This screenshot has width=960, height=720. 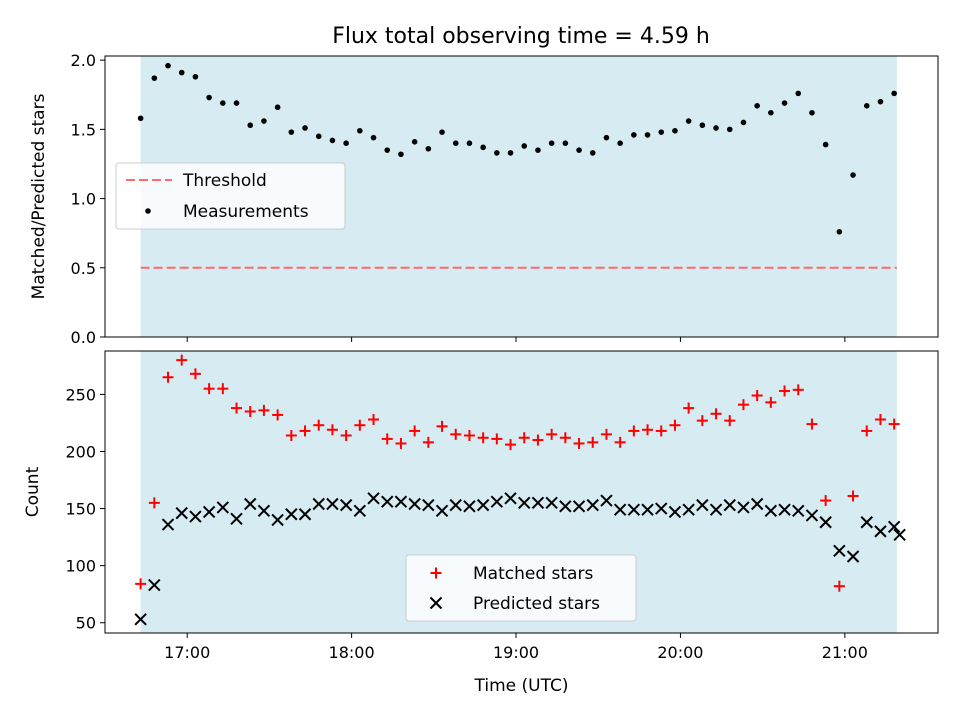 What do you see at coordinates (85, 509) in the screenshot?
I see `bottom-y-axis-ticks: 50 100 150 200 250` at bounding box center [85, 509].